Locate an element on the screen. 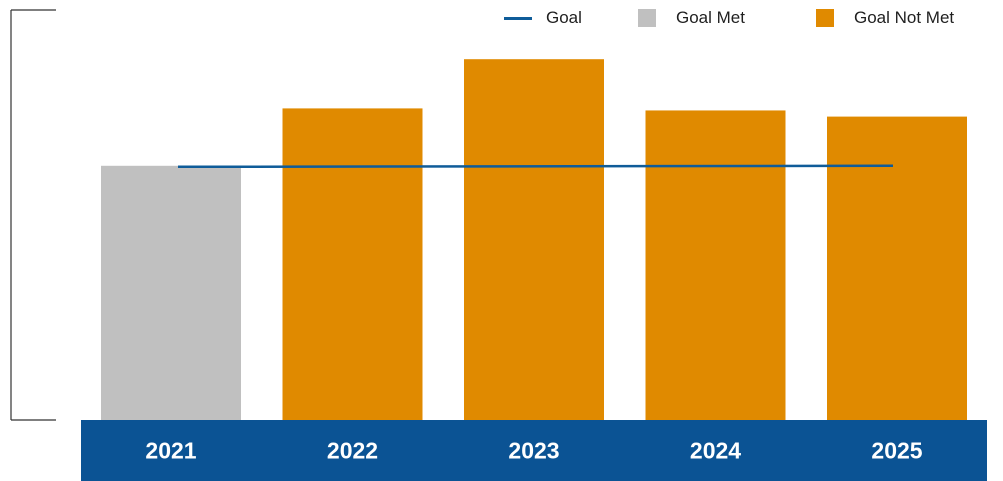 This screenshot has width=1003, height=481. goal-line-swatch is located at coordinates (518, 18).